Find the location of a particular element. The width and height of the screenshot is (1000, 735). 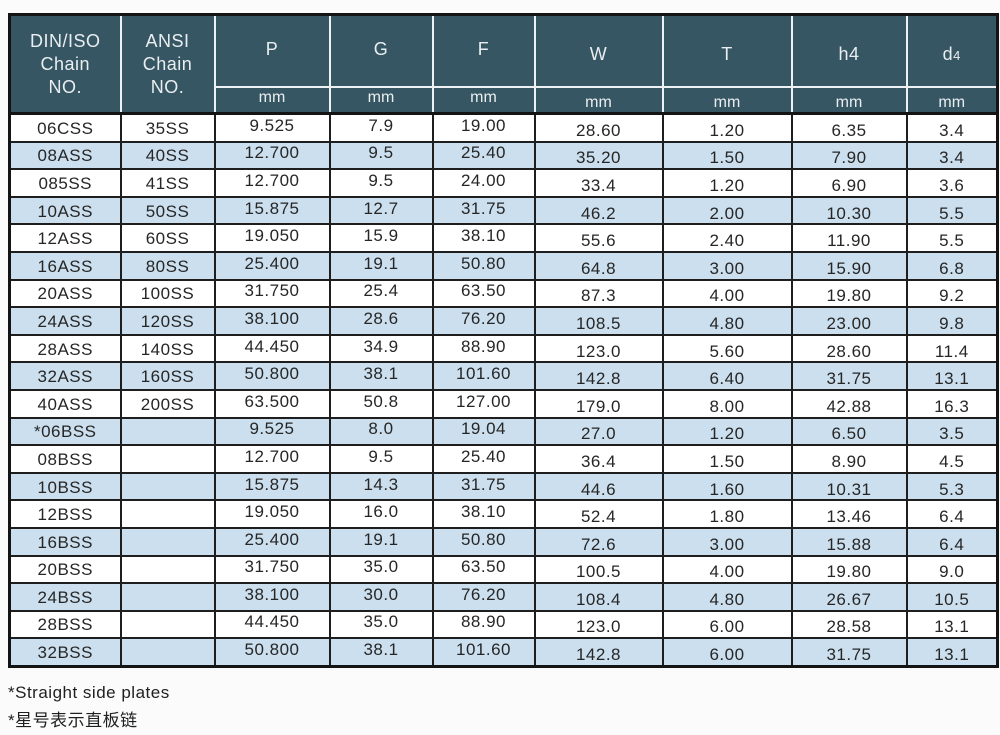

cell-d4: 5.5 is located at coordinates (952, 238).